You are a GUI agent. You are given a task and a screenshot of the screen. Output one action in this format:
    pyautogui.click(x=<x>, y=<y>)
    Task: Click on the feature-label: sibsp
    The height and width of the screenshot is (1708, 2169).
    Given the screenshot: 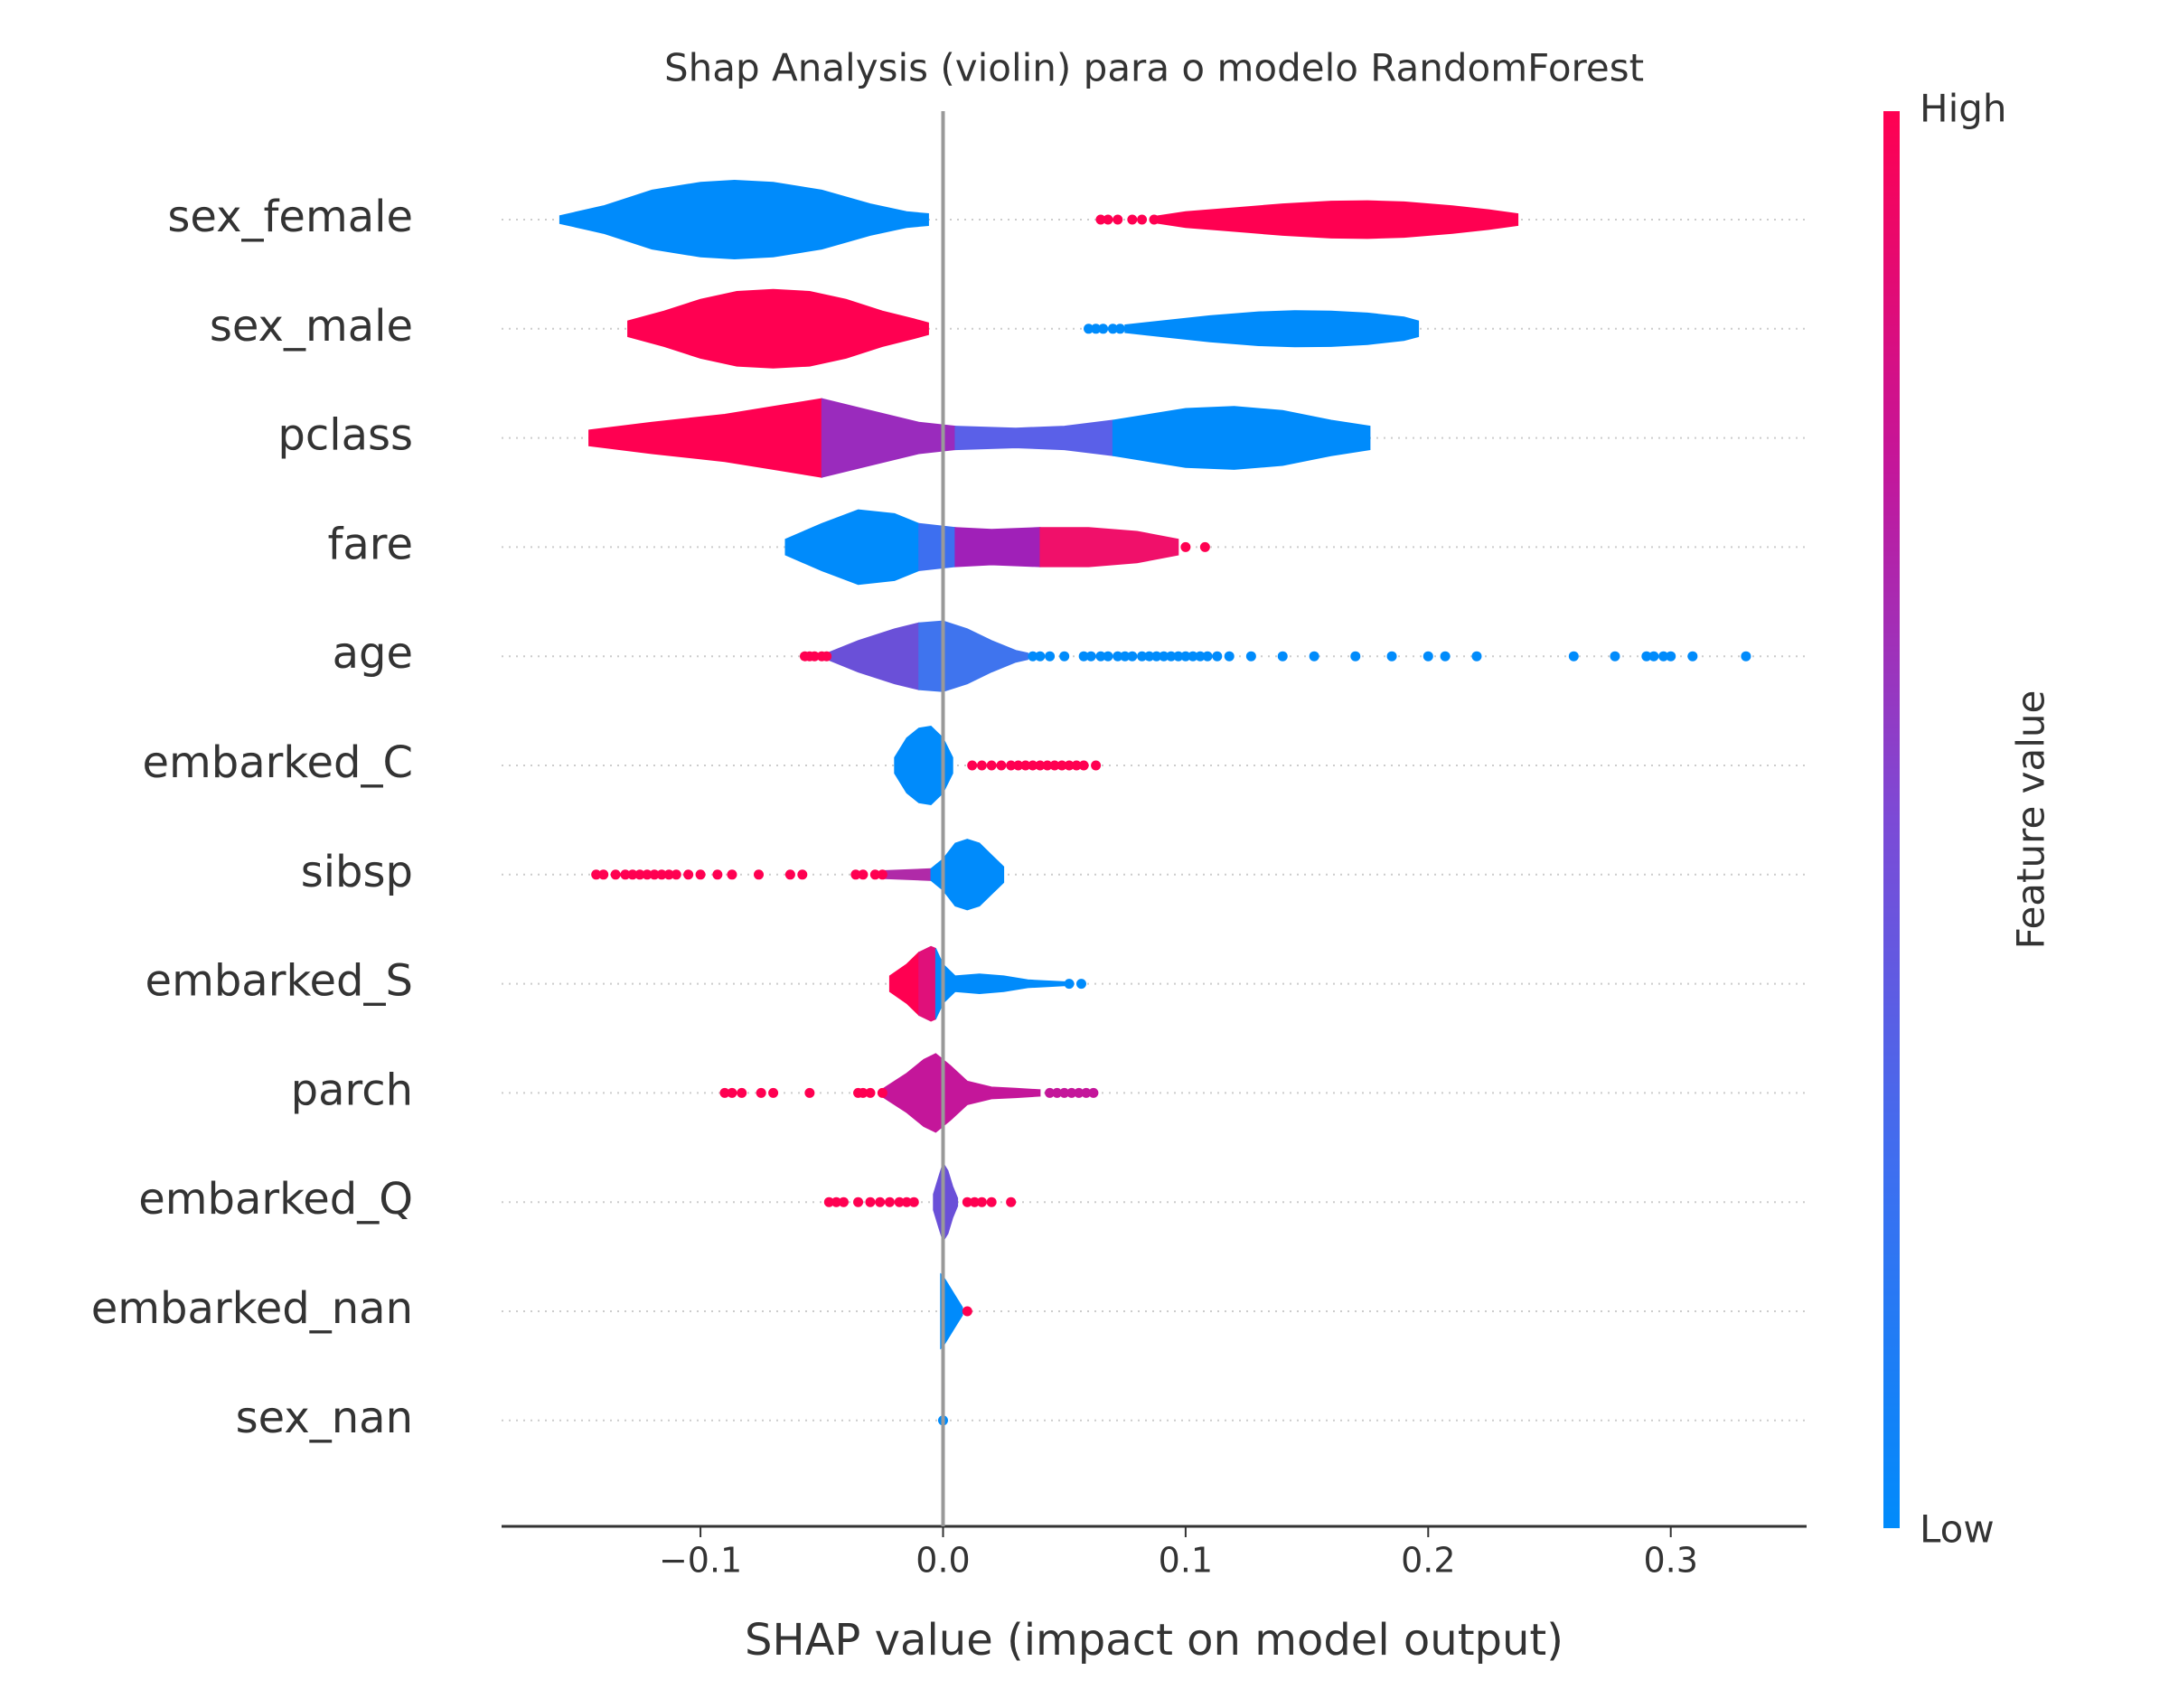 What is the action you would take?
    pyautogui.click(x=357, y=872)
    